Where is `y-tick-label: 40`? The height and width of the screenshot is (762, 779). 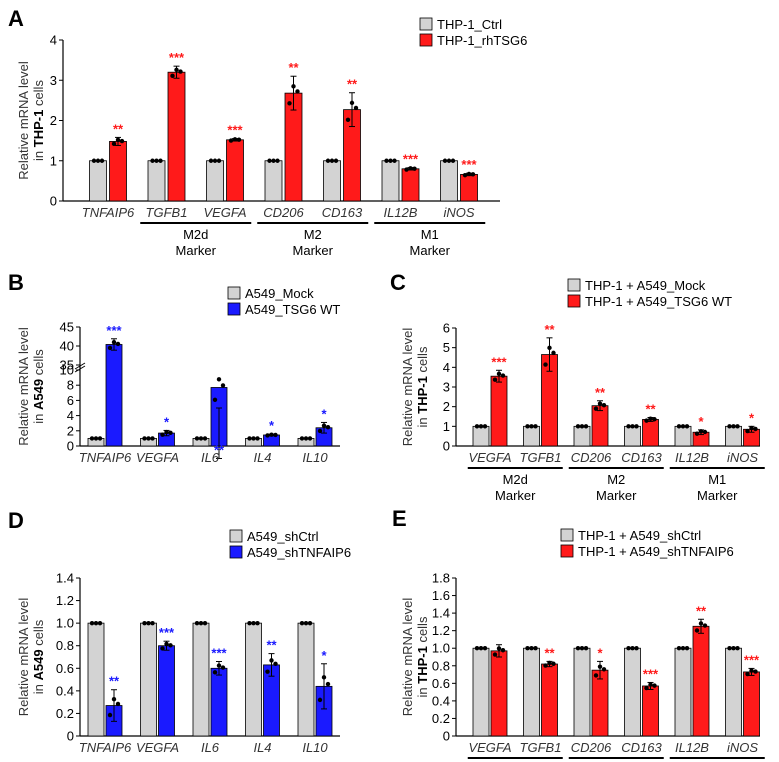
y-tick-label: 40 is located at coordinates (67, 346).